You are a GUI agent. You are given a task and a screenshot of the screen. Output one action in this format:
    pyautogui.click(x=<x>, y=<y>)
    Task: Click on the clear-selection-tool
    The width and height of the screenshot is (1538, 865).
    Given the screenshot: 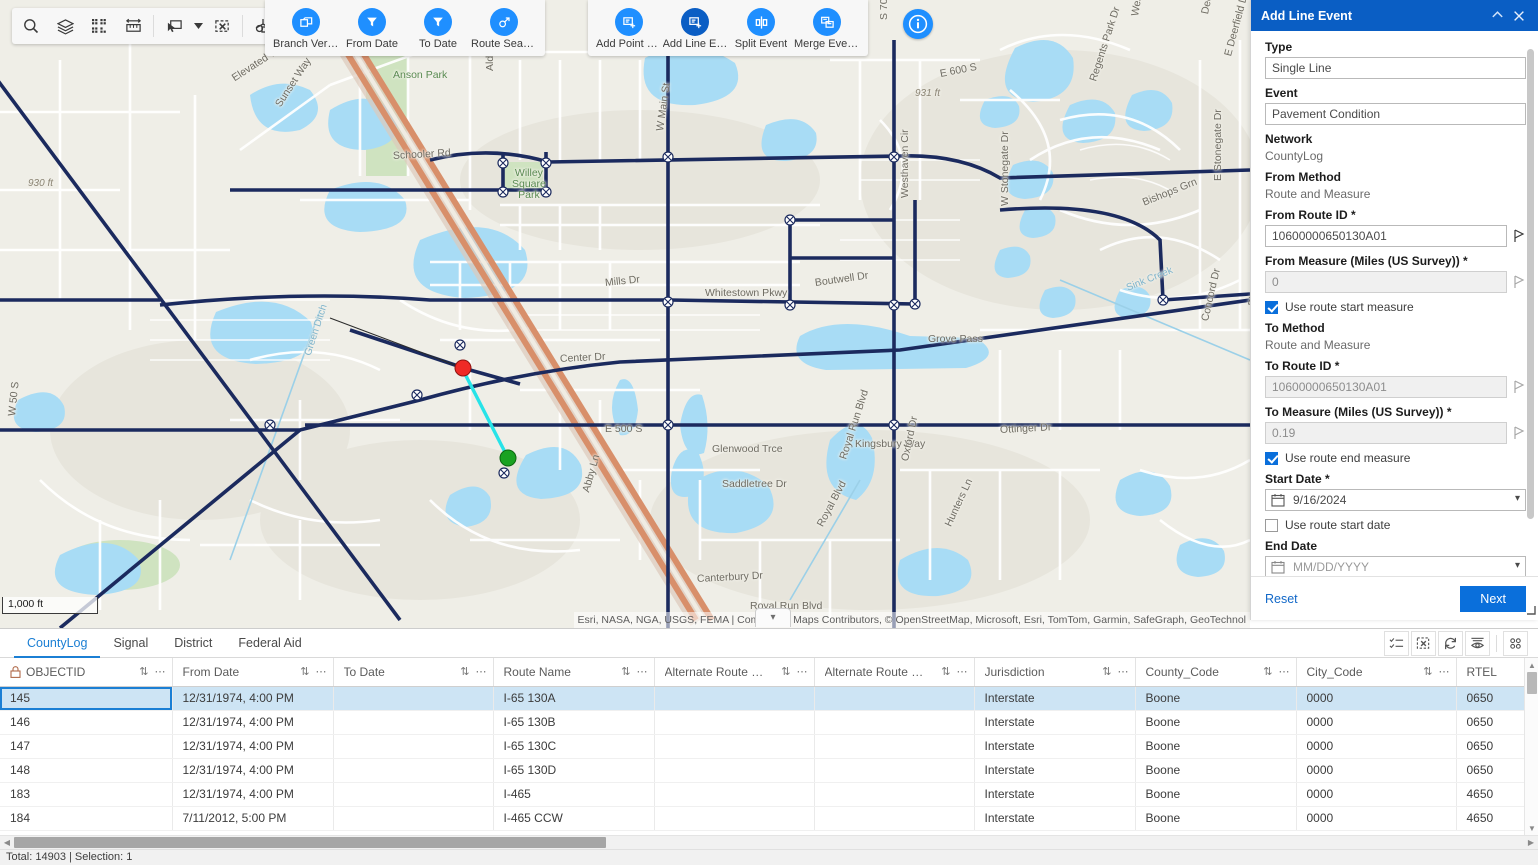 What is the action you would take?
    pyautogui.click(x=222, y=26)
    